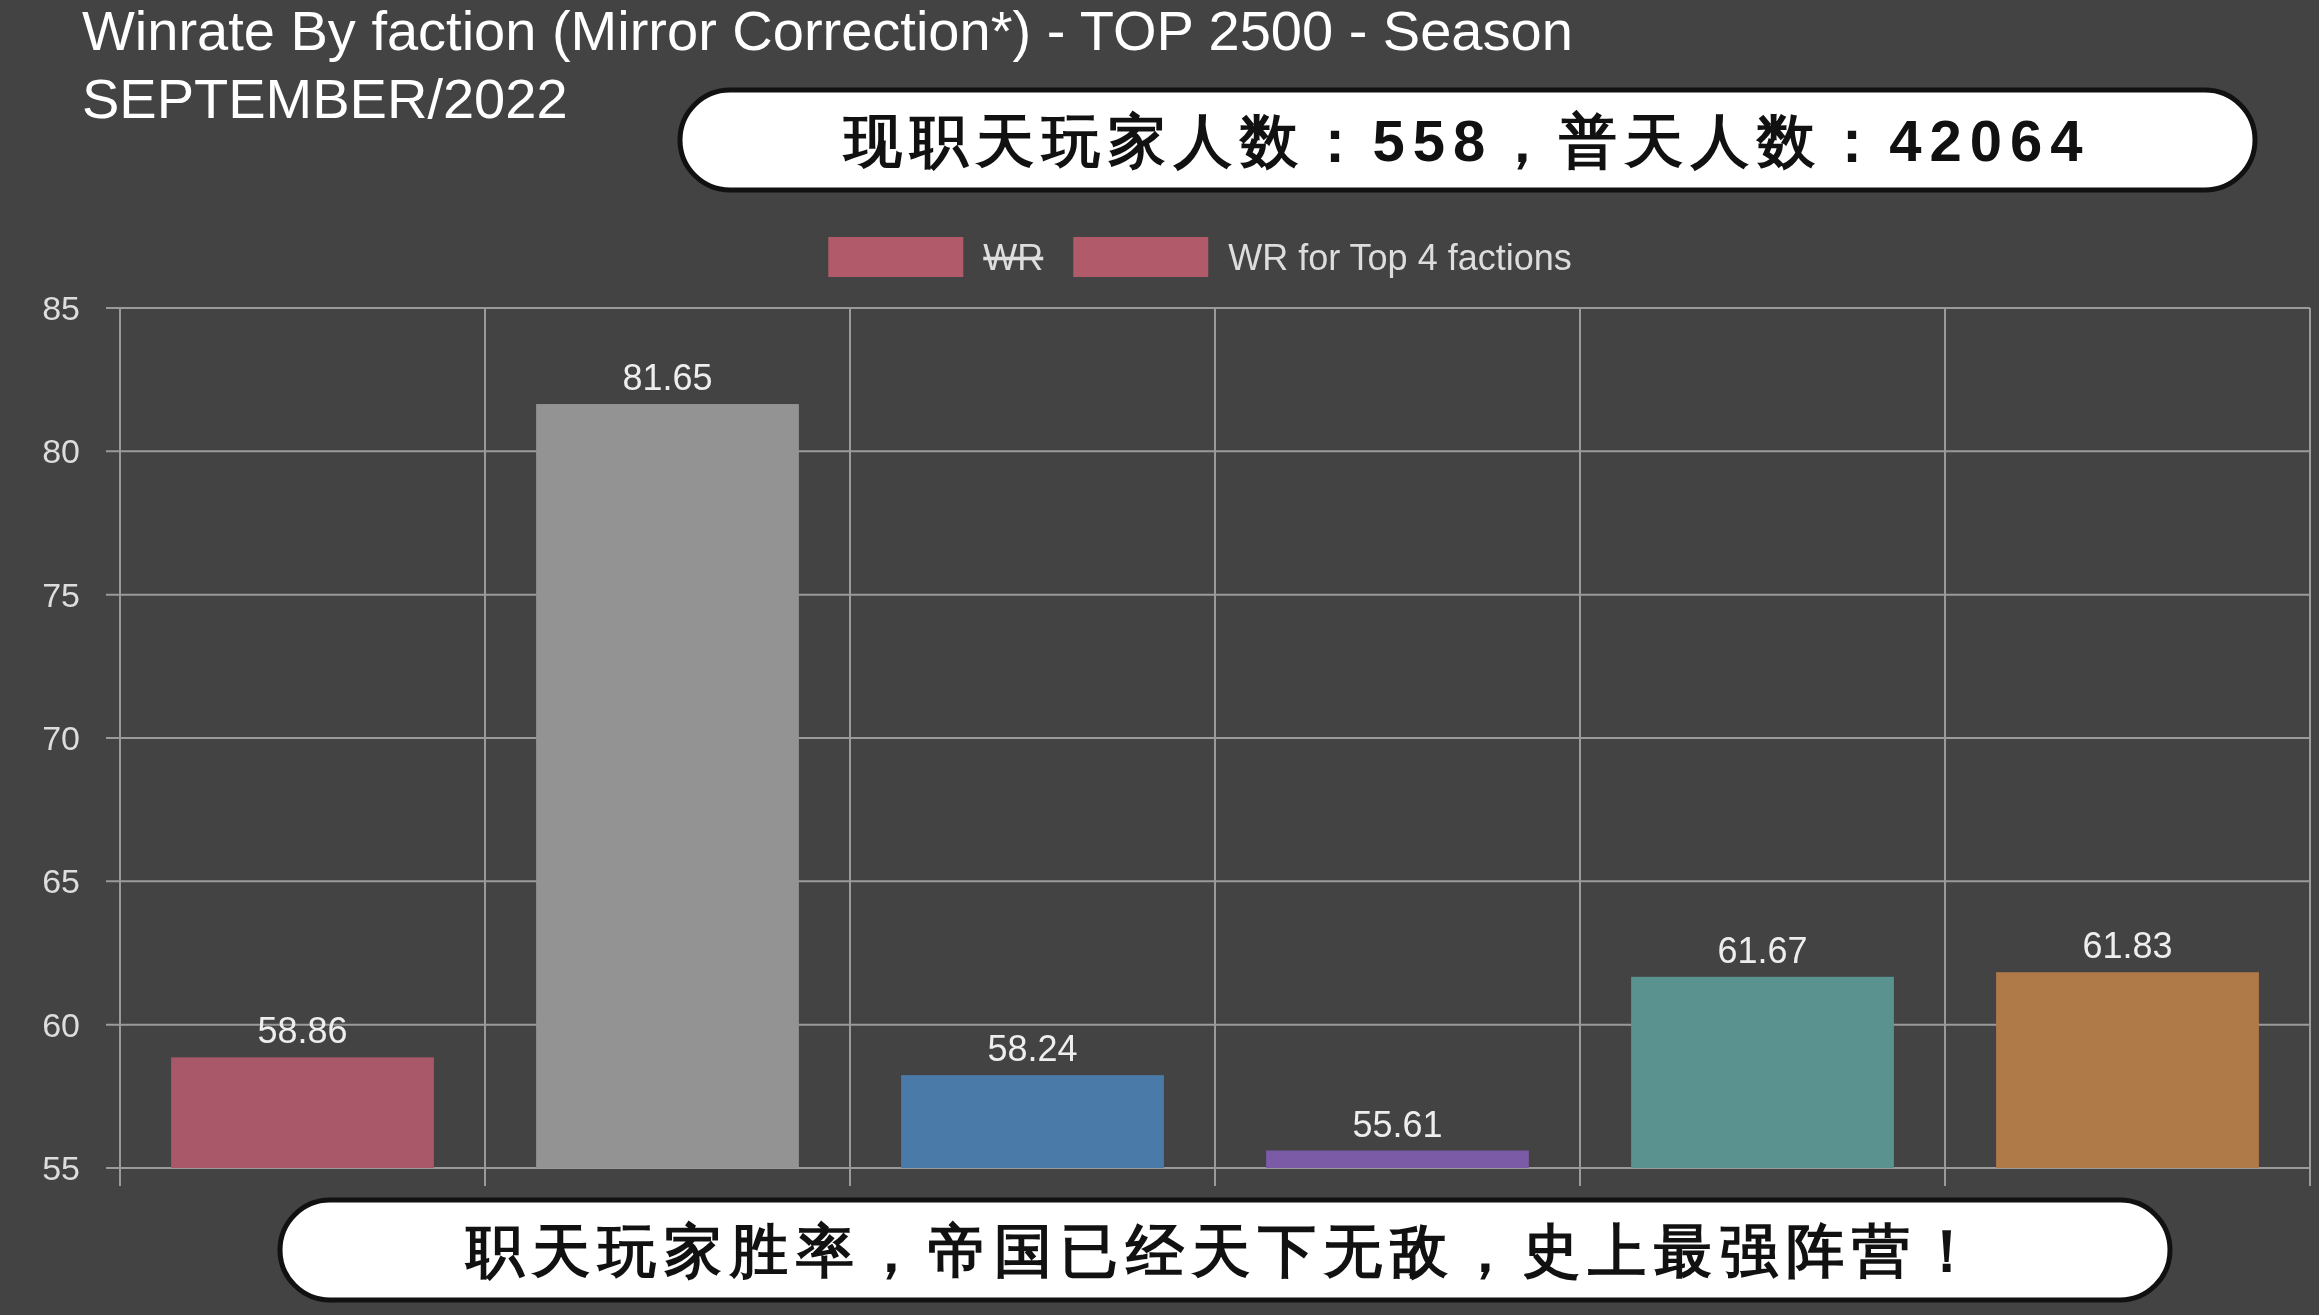 The image size is (2319, 1315). I want to click on y-tick-label: 65, so click(61, 881).